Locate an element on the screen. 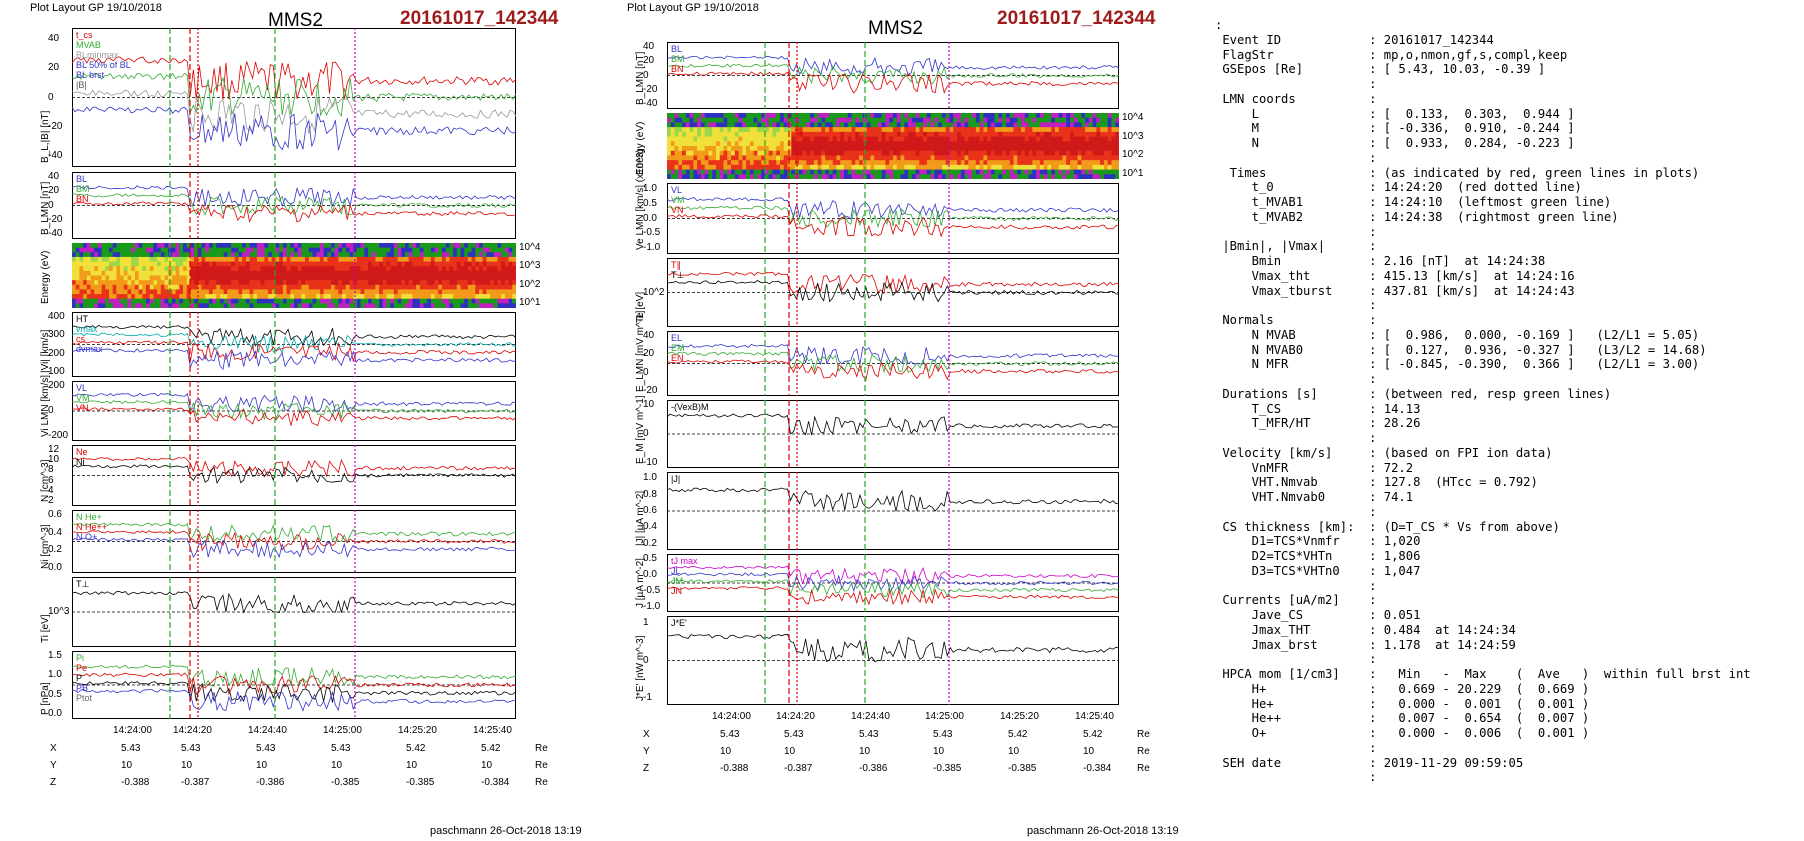  y-tick-label: 0.4 is located at coordinates (55, 532).